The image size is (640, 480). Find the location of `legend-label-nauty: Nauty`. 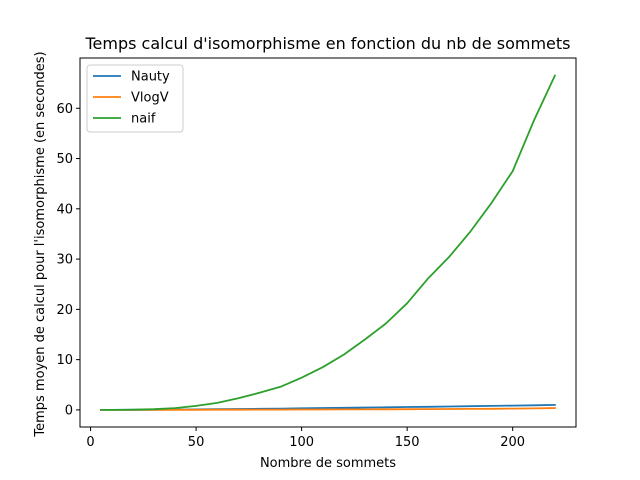

legend-label-nauty: Nauty is located at coordinates (150, 77).